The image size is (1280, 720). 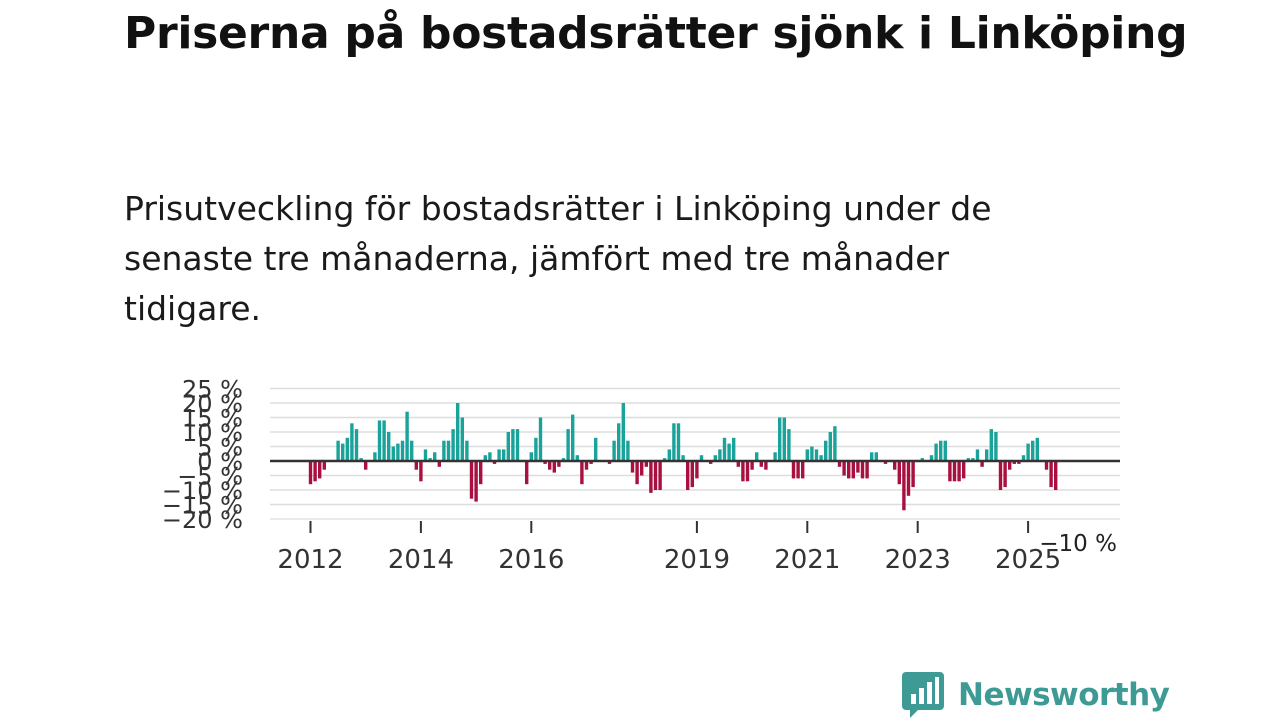 I want to click on x-tick-label: 2021, so click(x=807, y=560).